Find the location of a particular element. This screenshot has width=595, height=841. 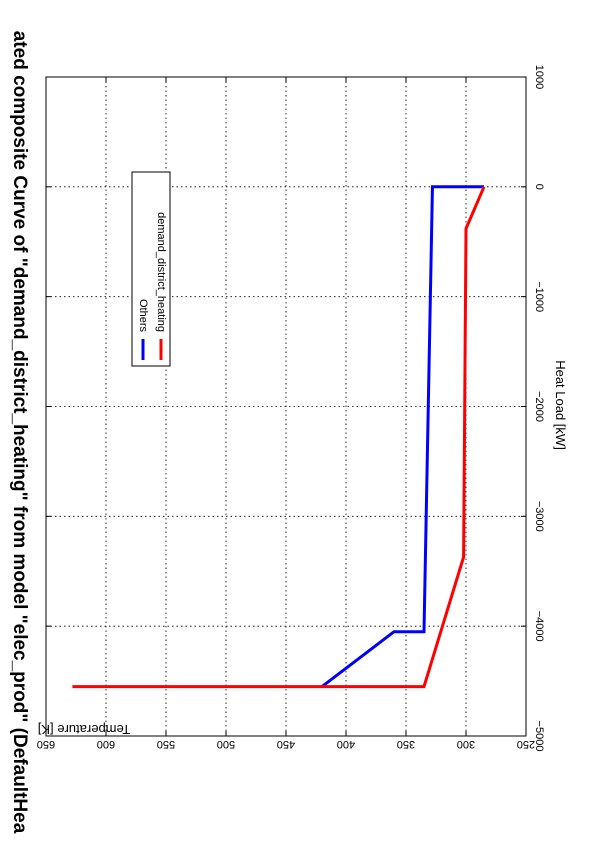

legend-box is located at coordinates (151, 269).